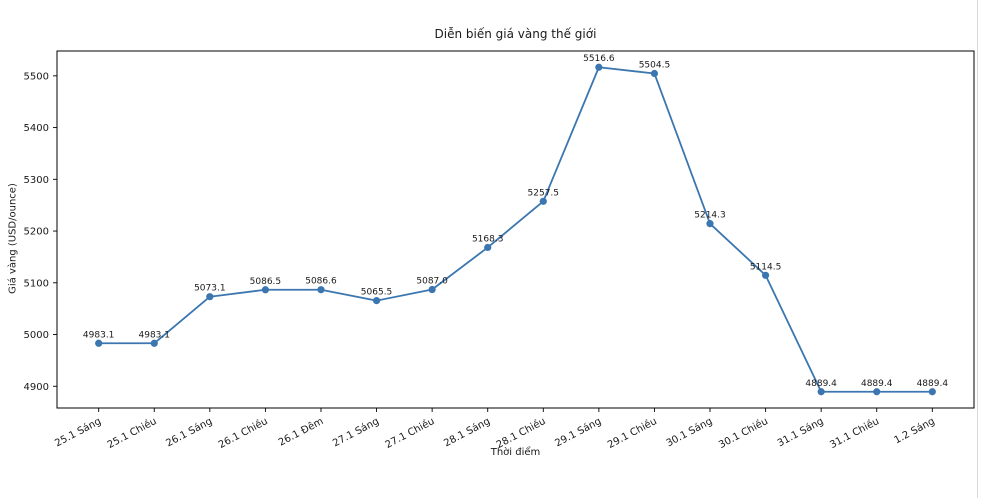 This screenshot has width=982, height=498. Describe the element at coordinates (36, 76) in the screenshot. I see `y-tick-label: 5500` at that location.